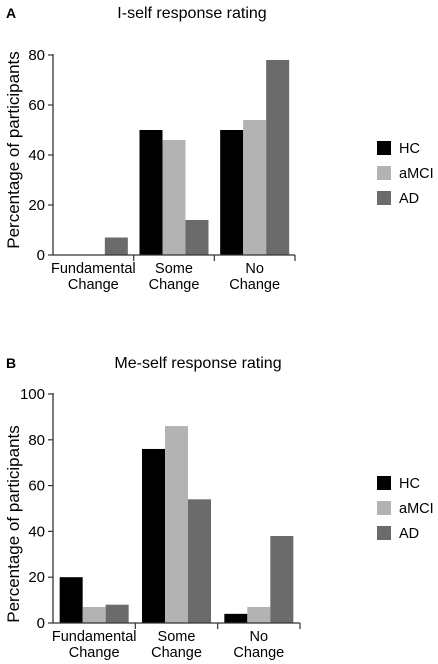 The image size is (438, 664). Describe the element at coordinates (197, 363) in the screenshot. I see `chart-title: Me-self response rating` at that location.